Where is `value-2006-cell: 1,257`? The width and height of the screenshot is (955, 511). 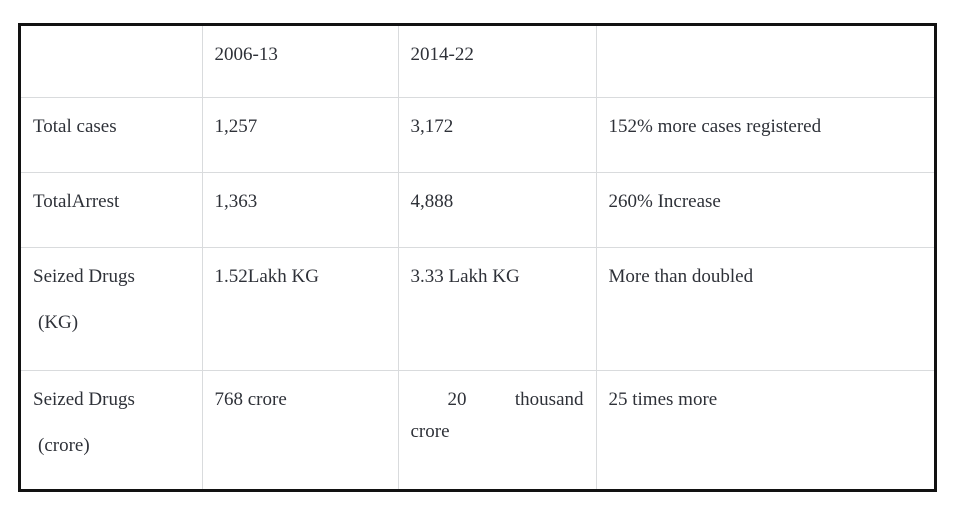 value-2006-cell: 1,257 is located at coordinates (300, 134).